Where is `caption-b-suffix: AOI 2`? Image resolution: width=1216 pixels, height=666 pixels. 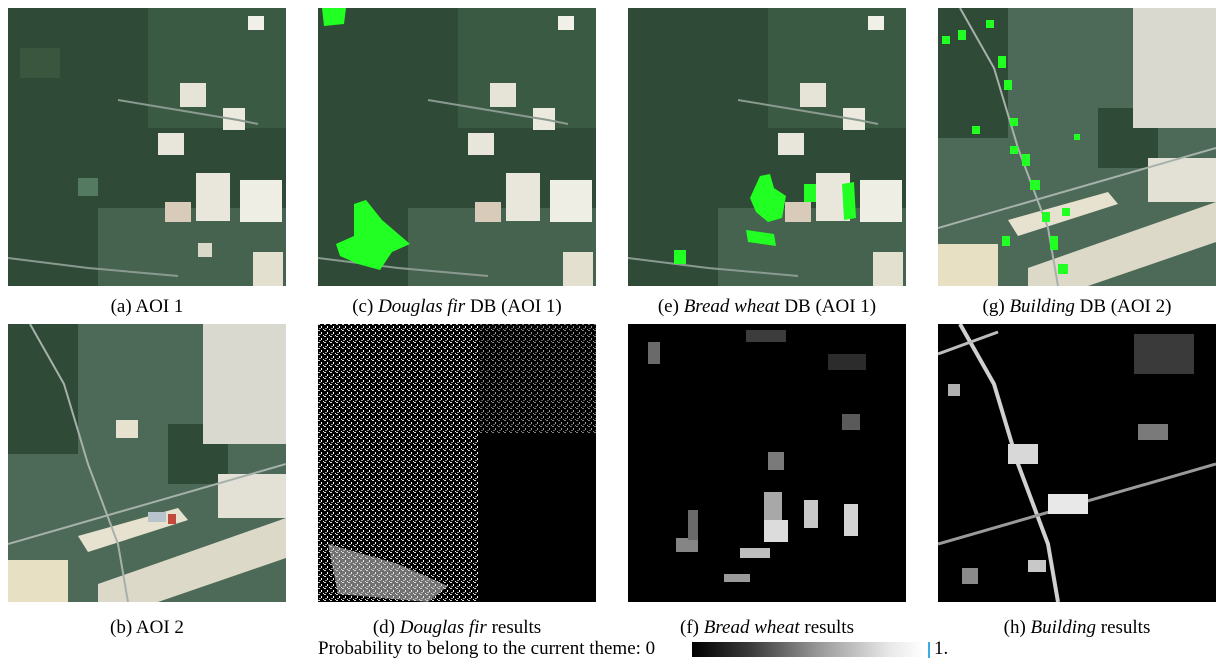 caption-b-suffix: AOI 2 is located at coordinates (159, 627).